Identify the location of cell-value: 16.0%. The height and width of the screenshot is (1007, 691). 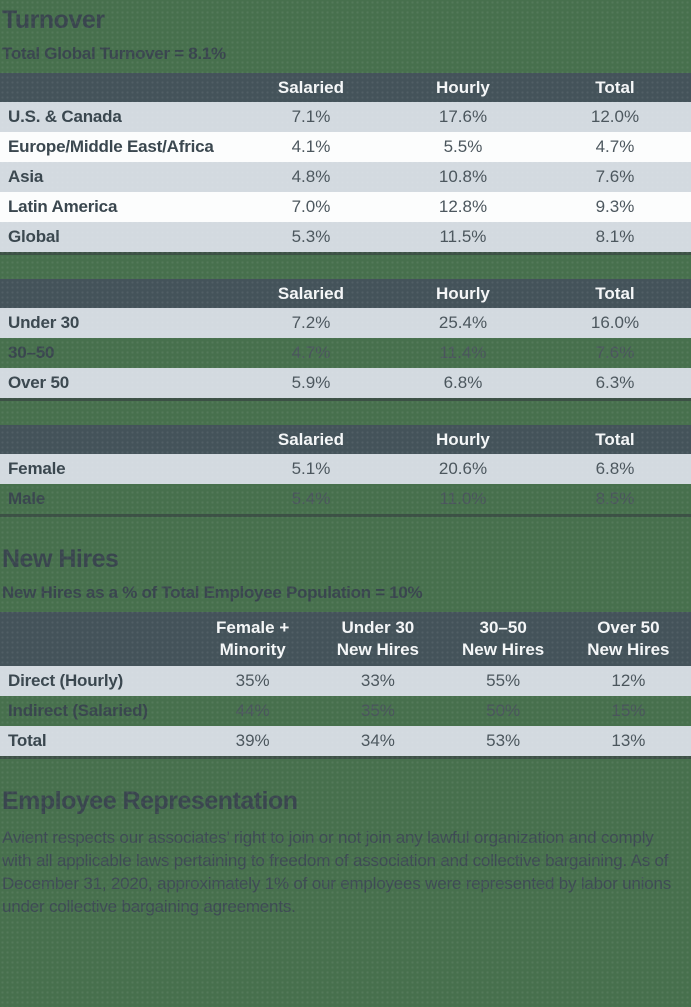
(615, 322).